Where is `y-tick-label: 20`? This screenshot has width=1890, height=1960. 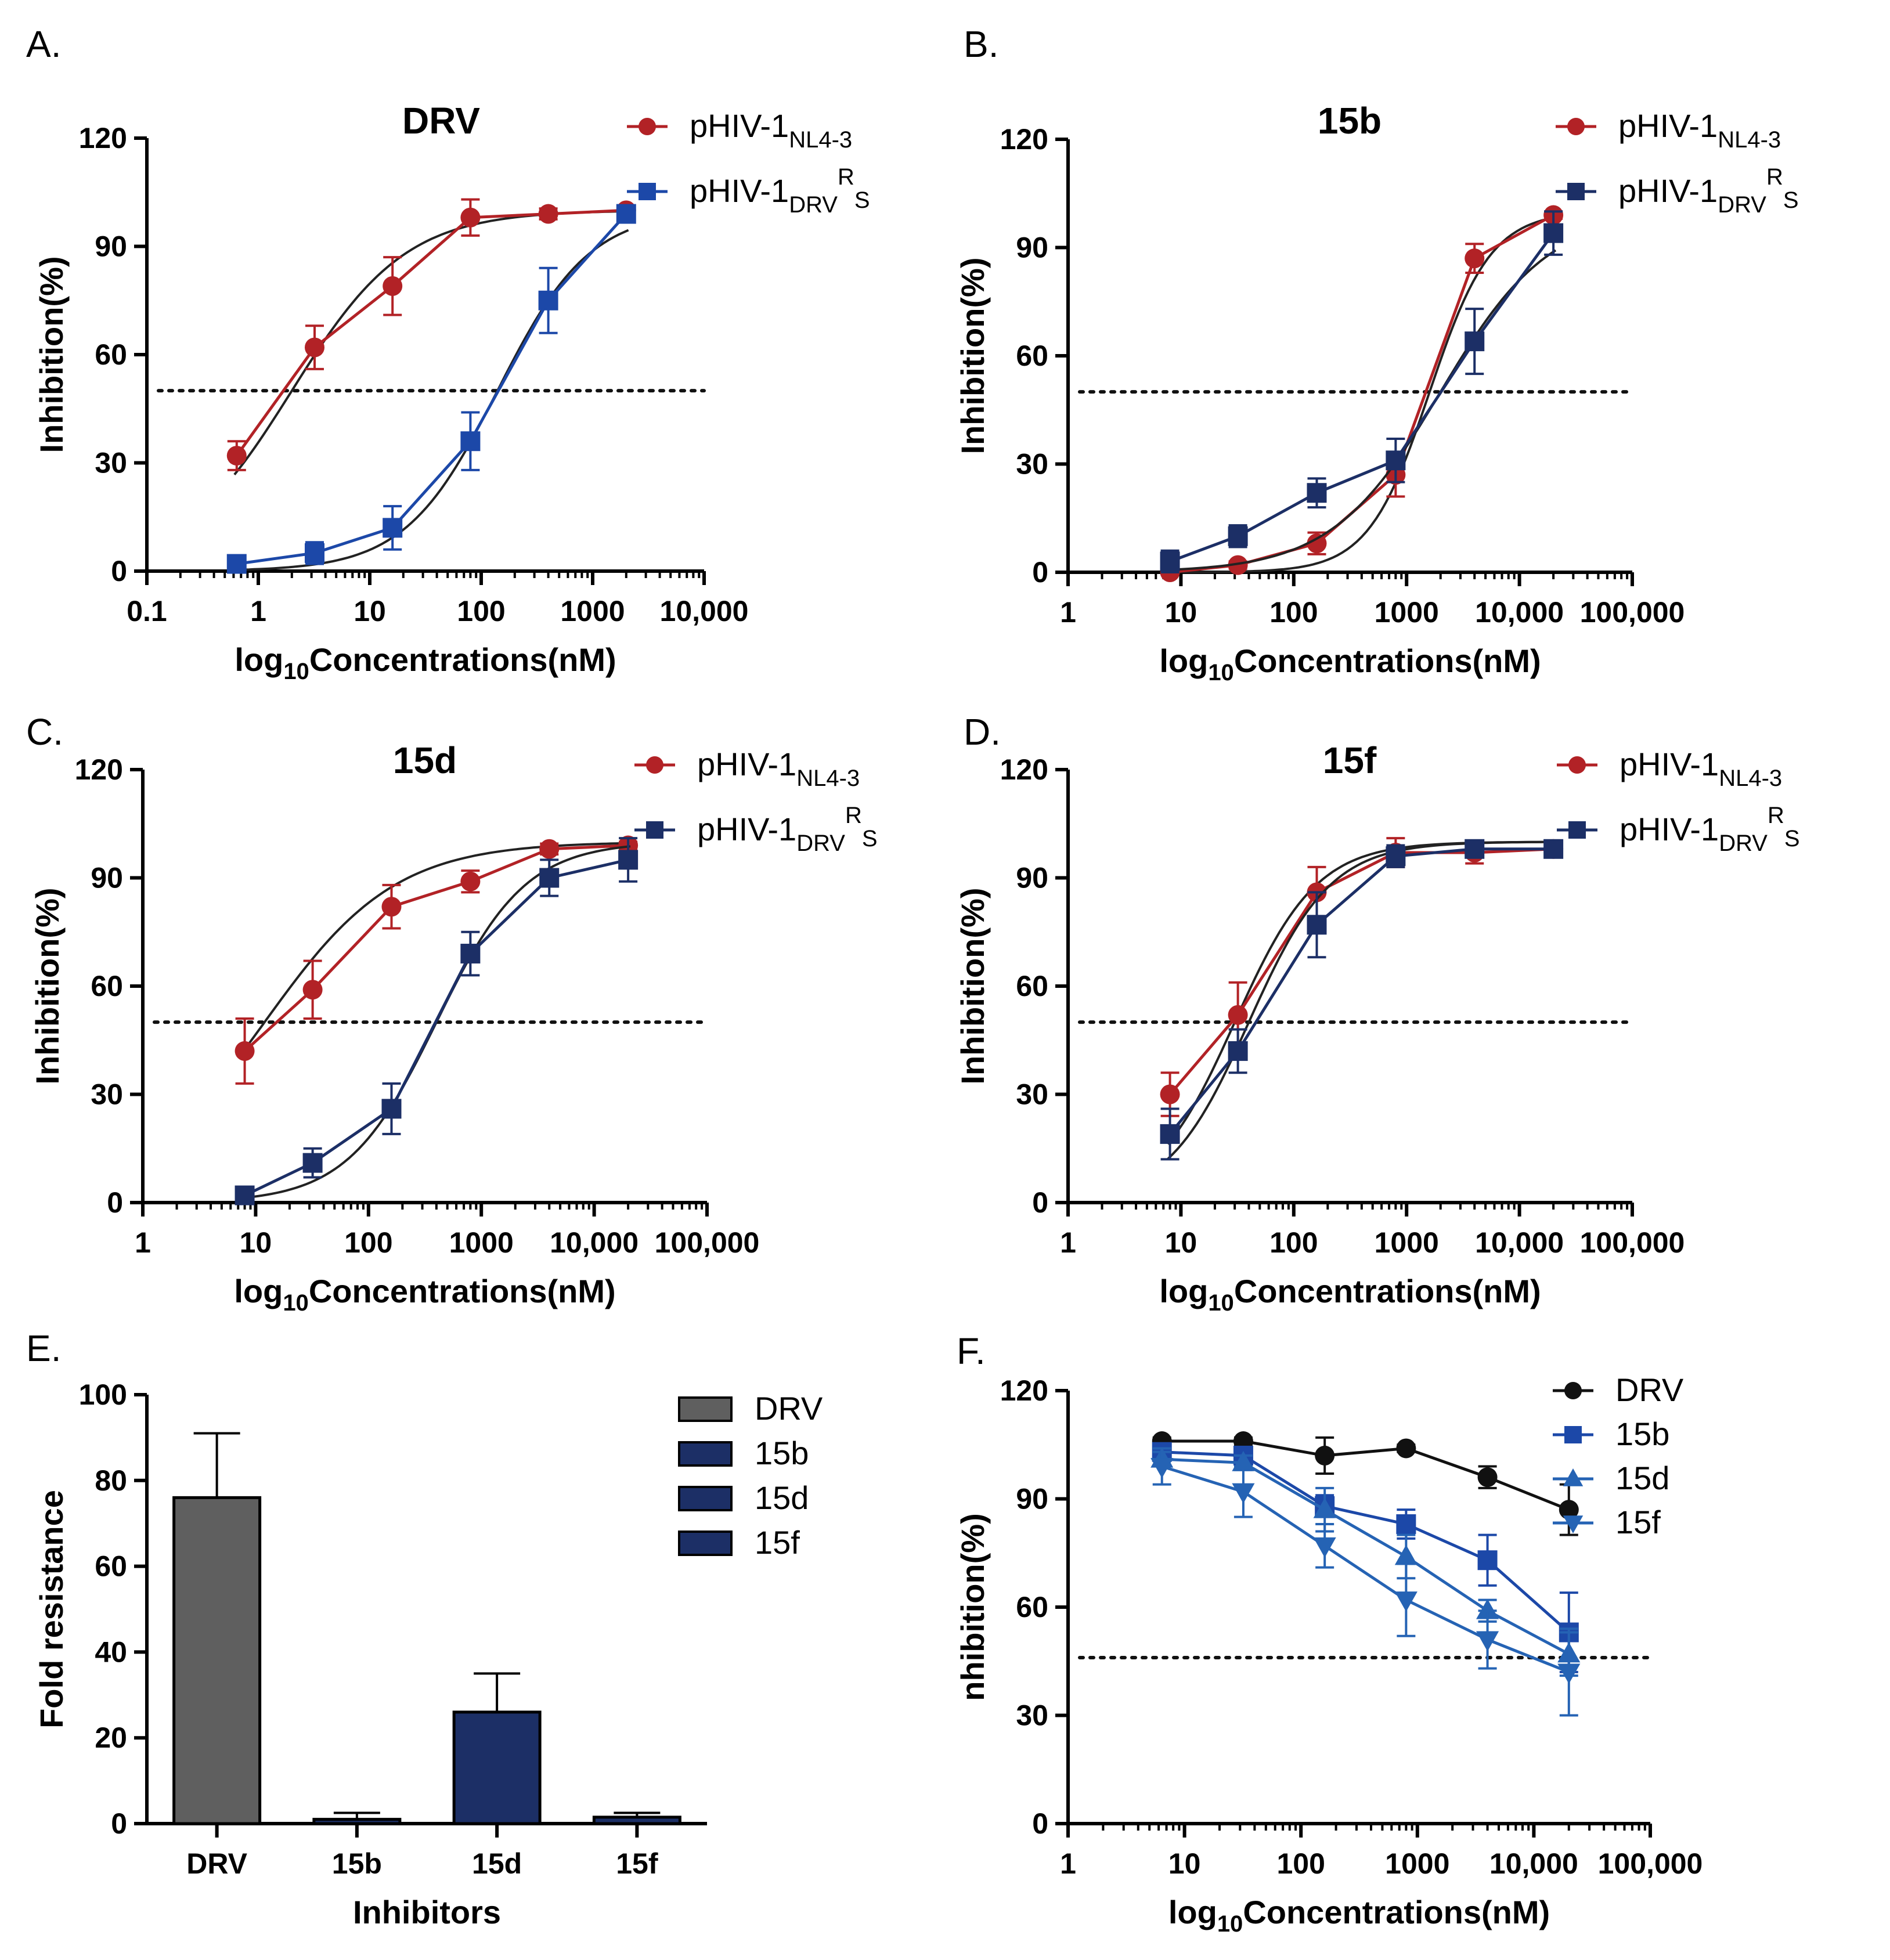
y-tick-label: 20 is located at coordinates (111, 1737).